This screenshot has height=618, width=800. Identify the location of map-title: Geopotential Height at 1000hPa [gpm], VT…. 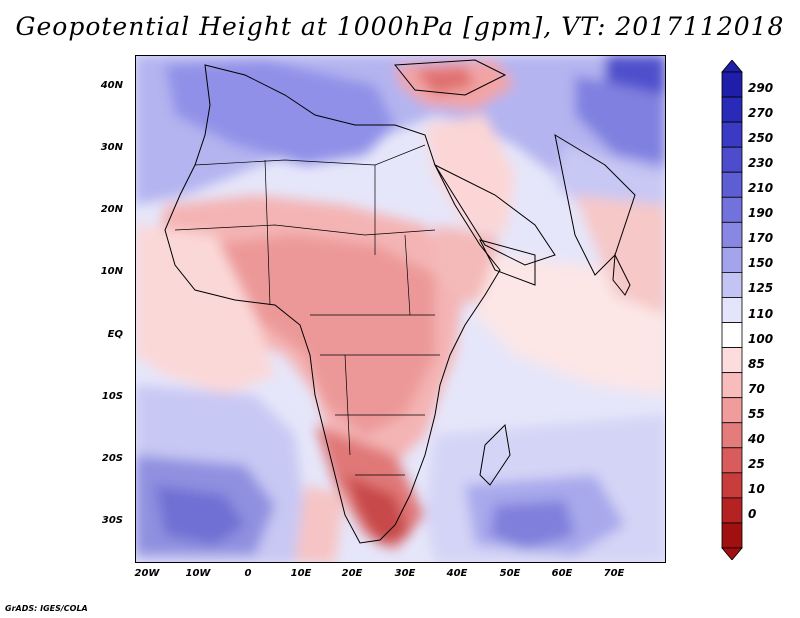
(400, 26).